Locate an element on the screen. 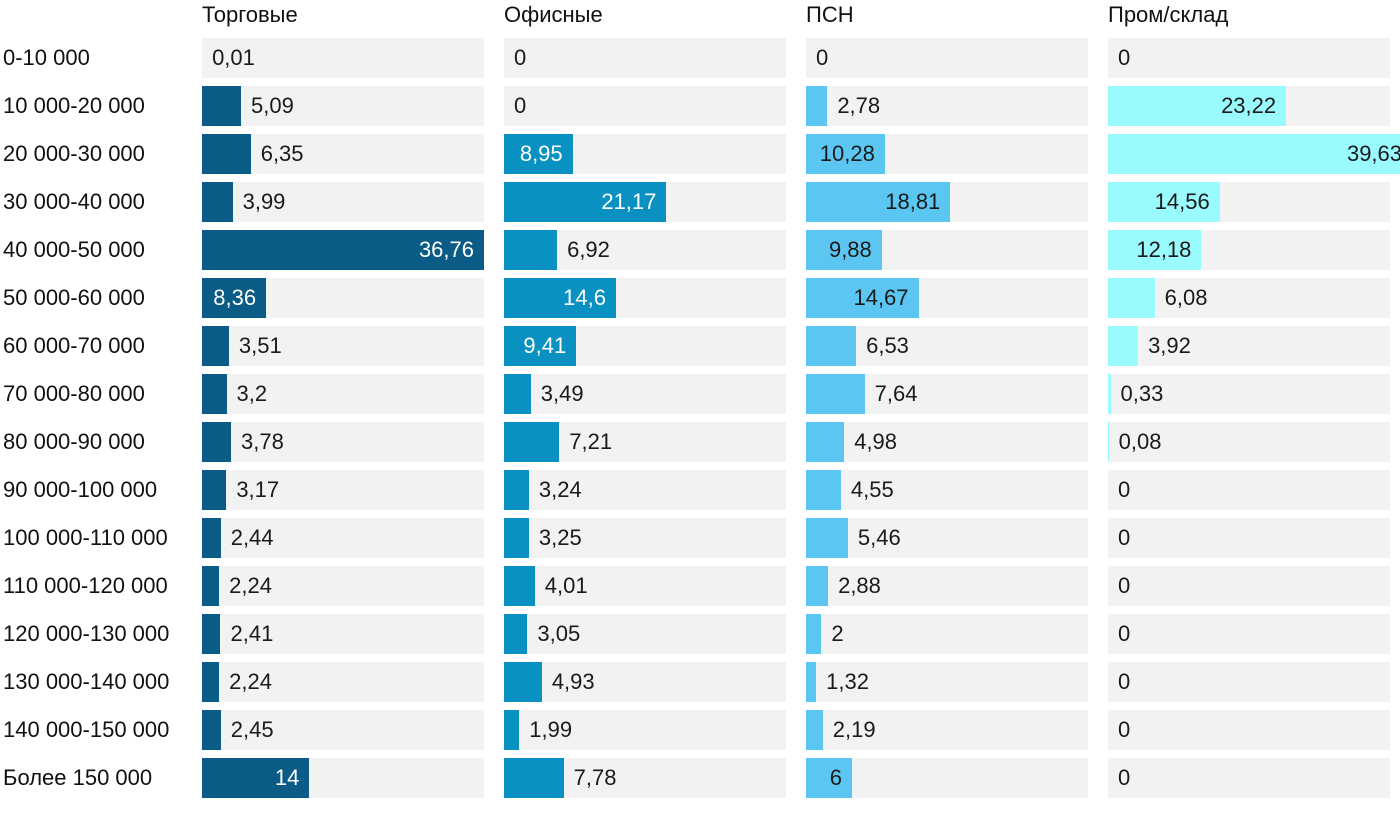 This screenshot has width=1400, height=814. value-label: 3,92 is located at coordinates (1169, 345).